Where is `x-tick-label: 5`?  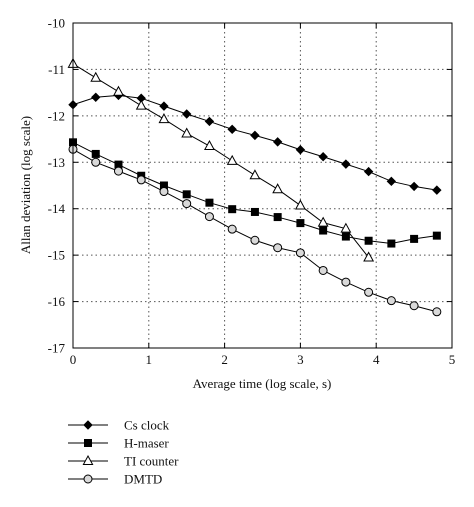
x-tick-label: 5 is located at coordinates (452, 359).